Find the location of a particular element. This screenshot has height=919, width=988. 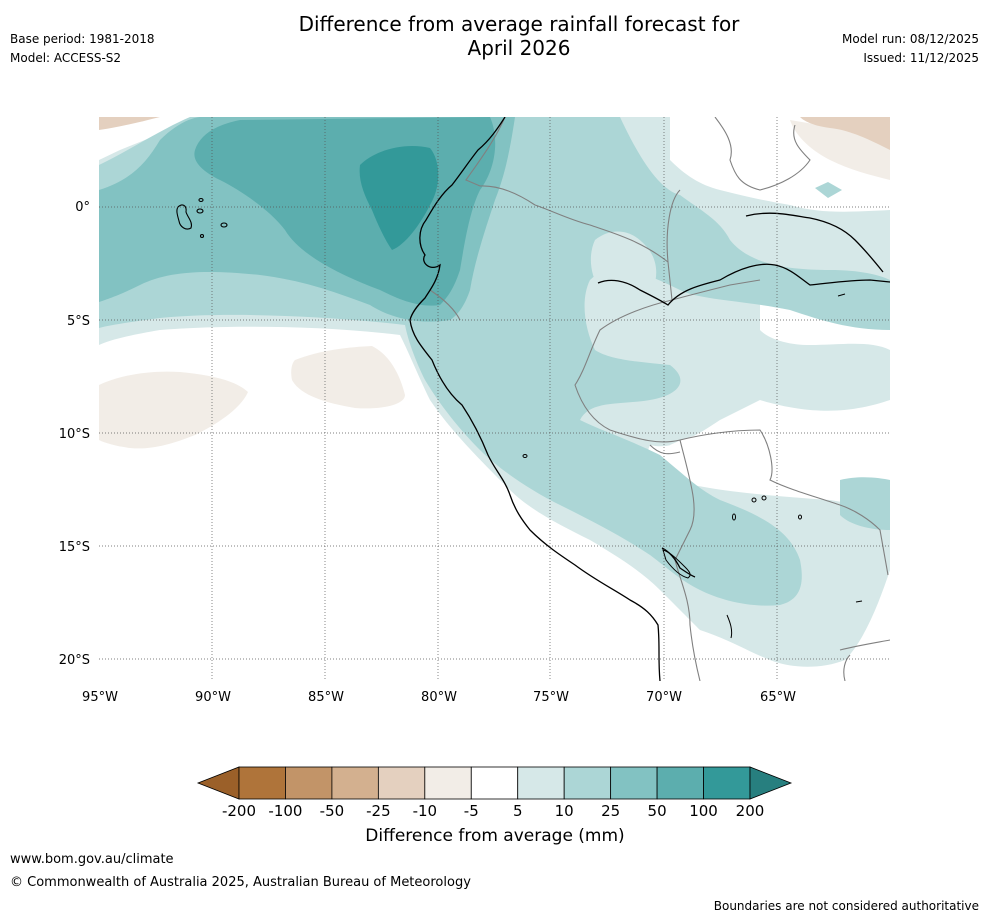

colorbar-tick-label: -100 is located at coordinates (285, 811).